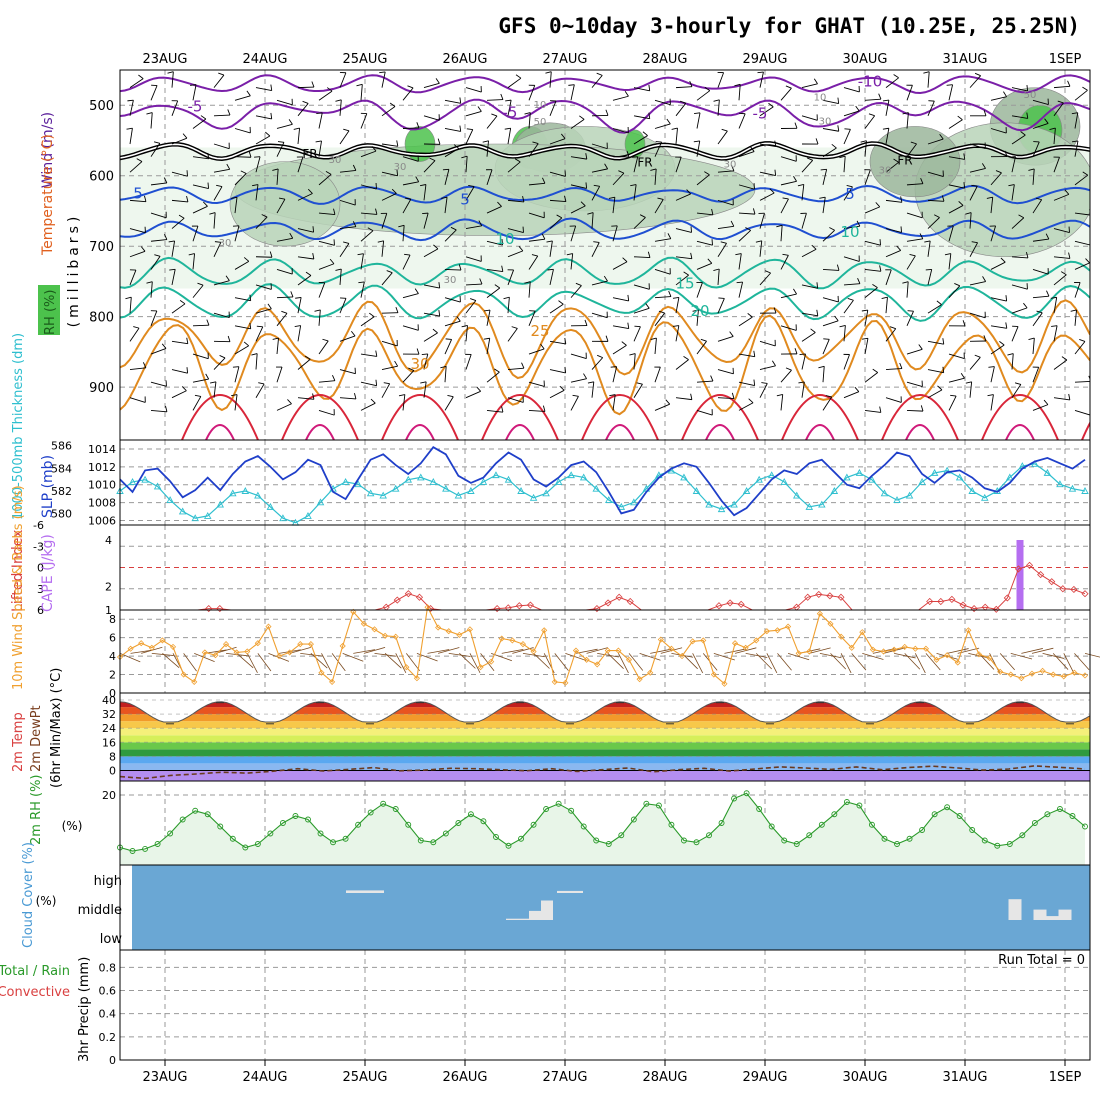  I want to click on isotherm-label: -10, so click(870, 81).